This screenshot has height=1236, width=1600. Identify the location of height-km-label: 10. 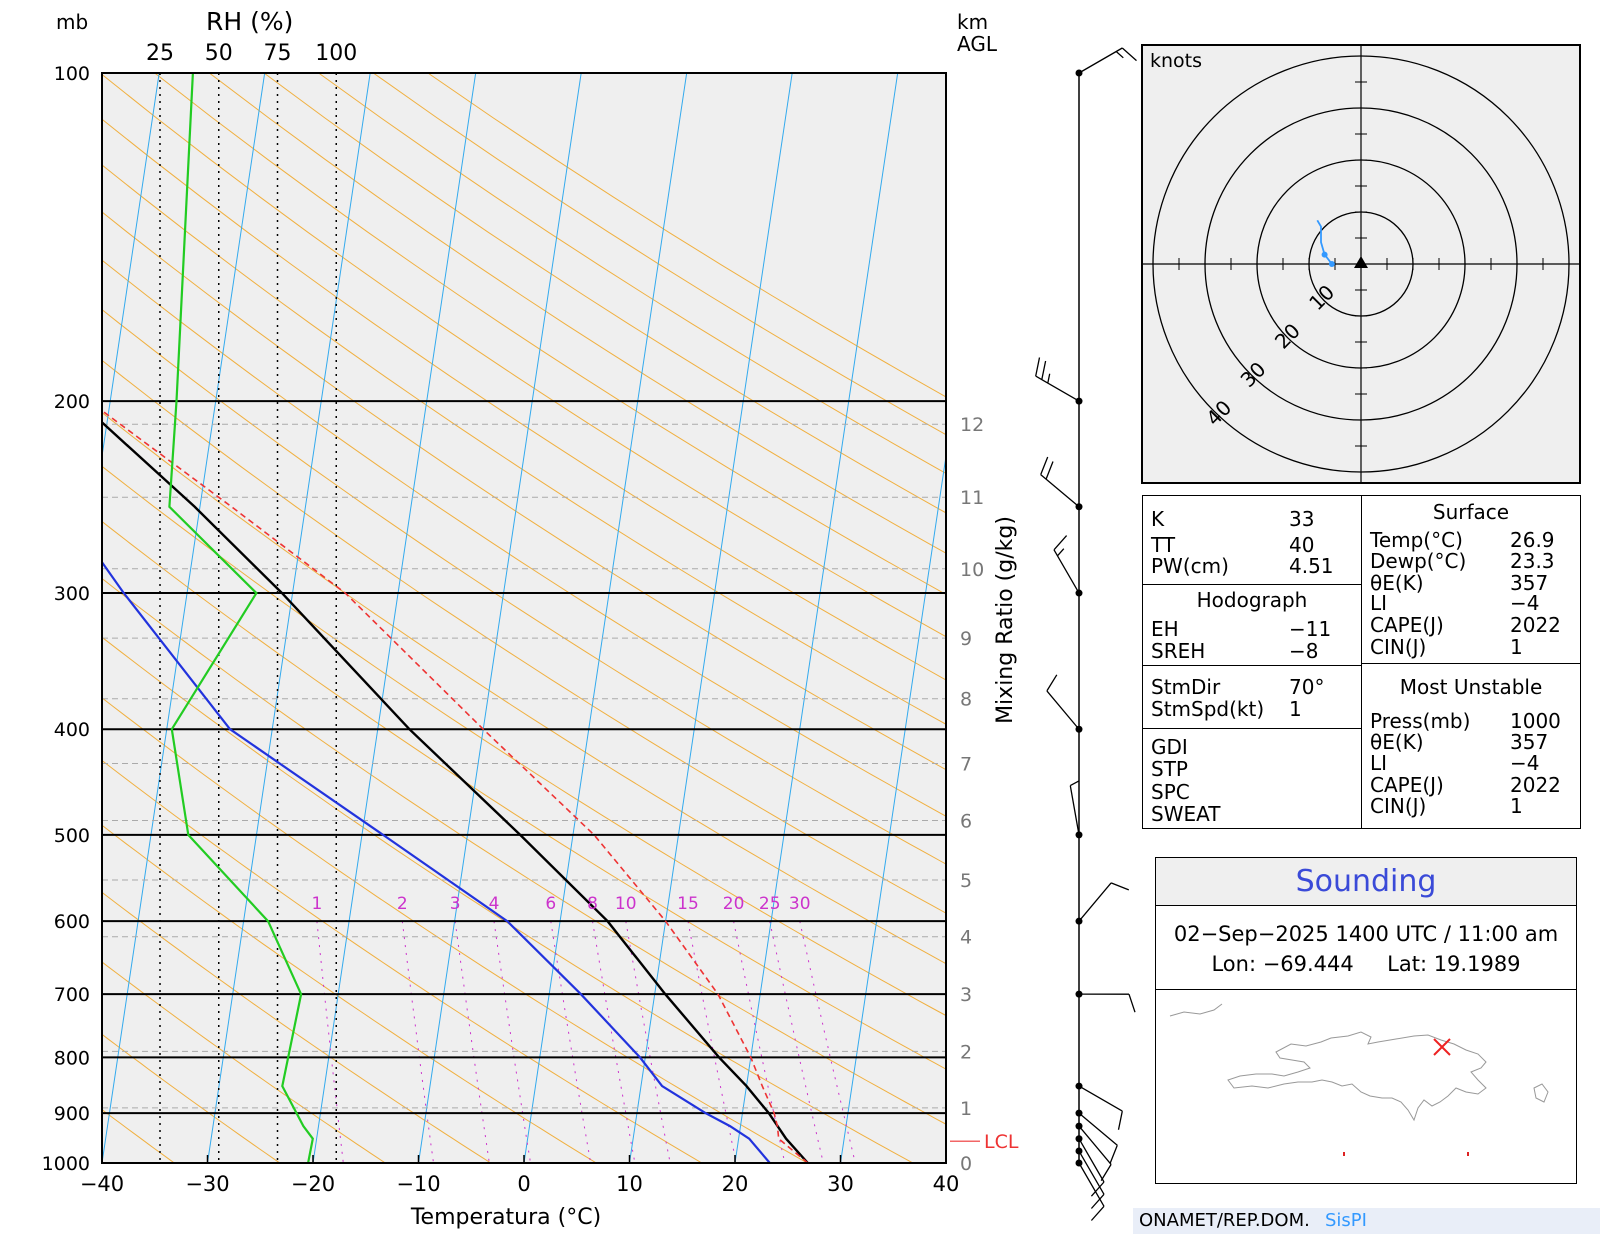
(972, 570).